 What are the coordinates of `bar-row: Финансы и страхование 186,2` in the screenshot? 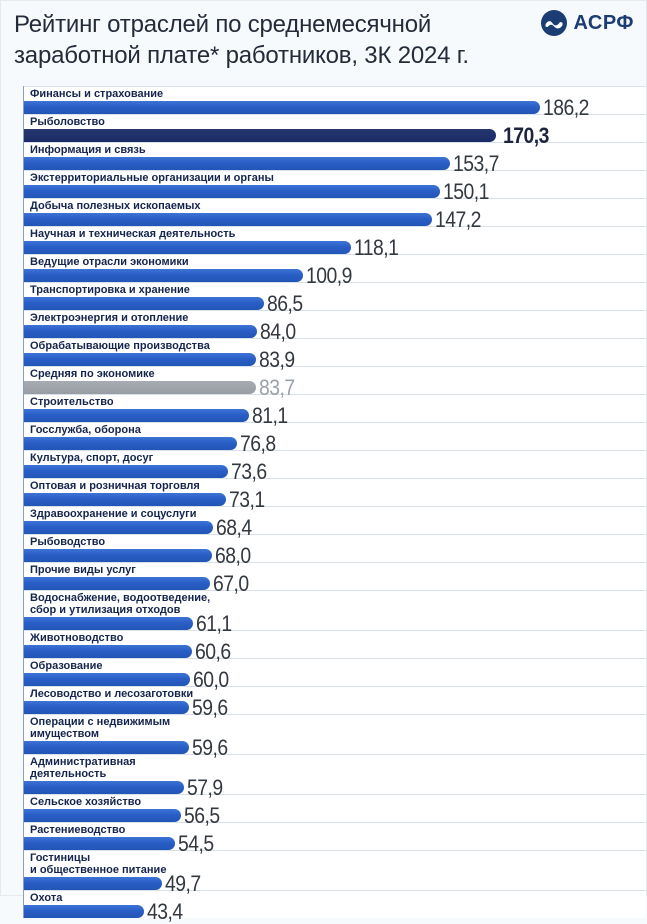 It's located at (335, 102).